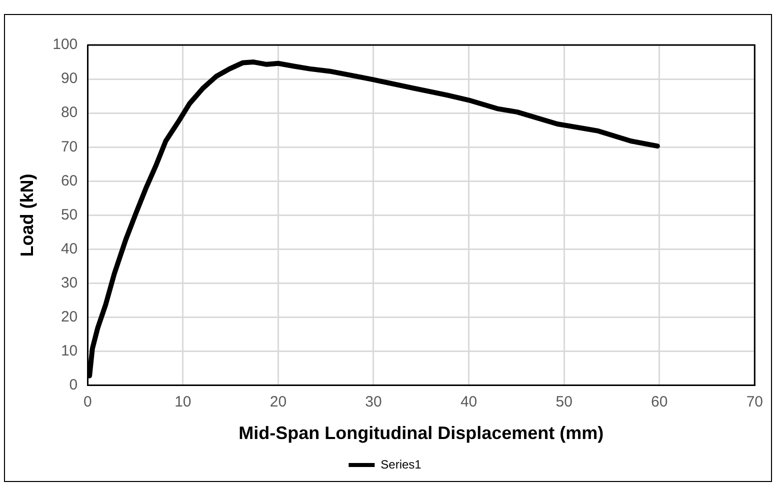  I want to click on x-tick-label: 50, so click(564, 402).